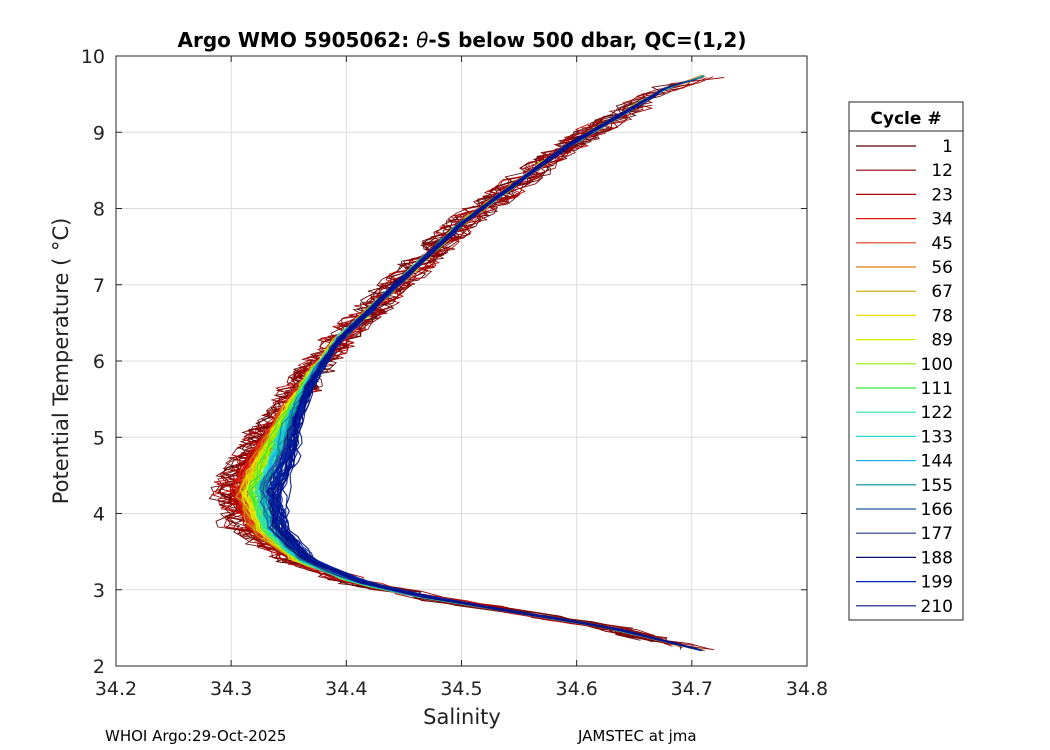 The height and width of the screenshot is (750, 1050). What do you see at coordinates (942, 220) in the screenshot?
I see `legend-entry-label: 34` at bounding box center [942, 220].